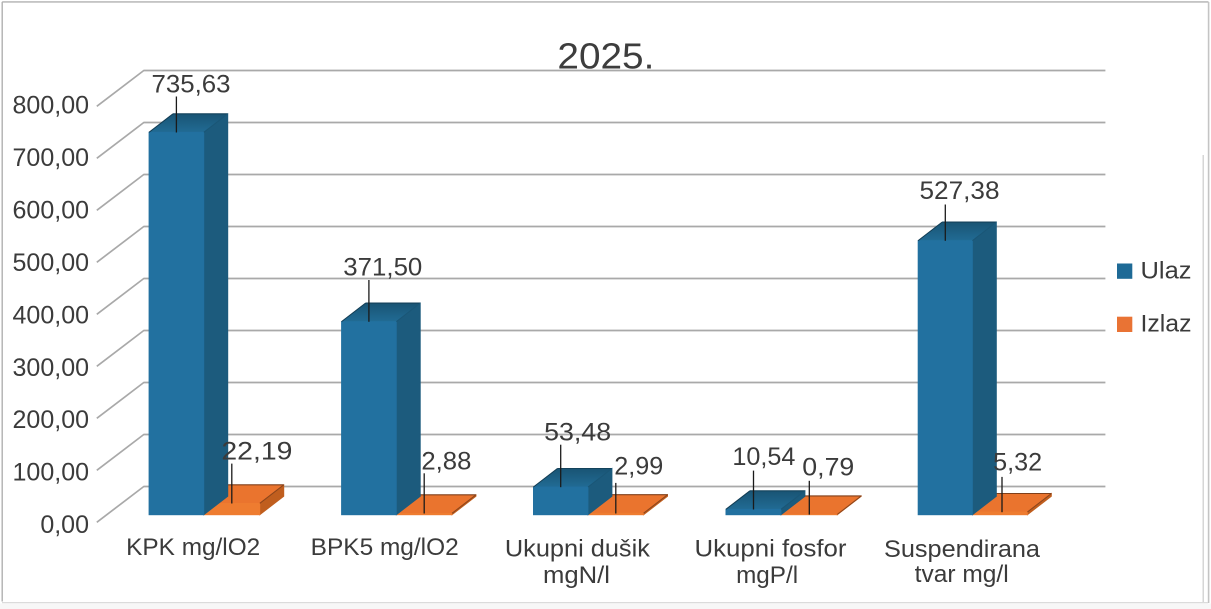 This screenshot has height=609, width=1211. Describe the element at coordinates (385, 547) in the screenshot. I see `svg-text: BPK5 mg/lO2` at that location.